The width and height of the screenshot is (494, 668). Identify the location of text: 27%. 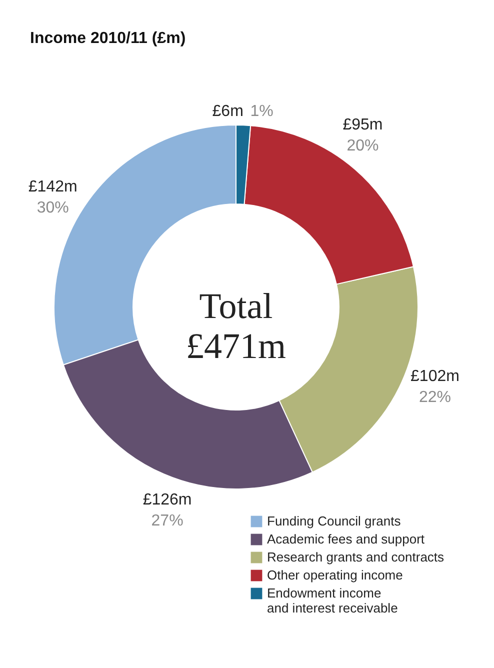
(167, 521).